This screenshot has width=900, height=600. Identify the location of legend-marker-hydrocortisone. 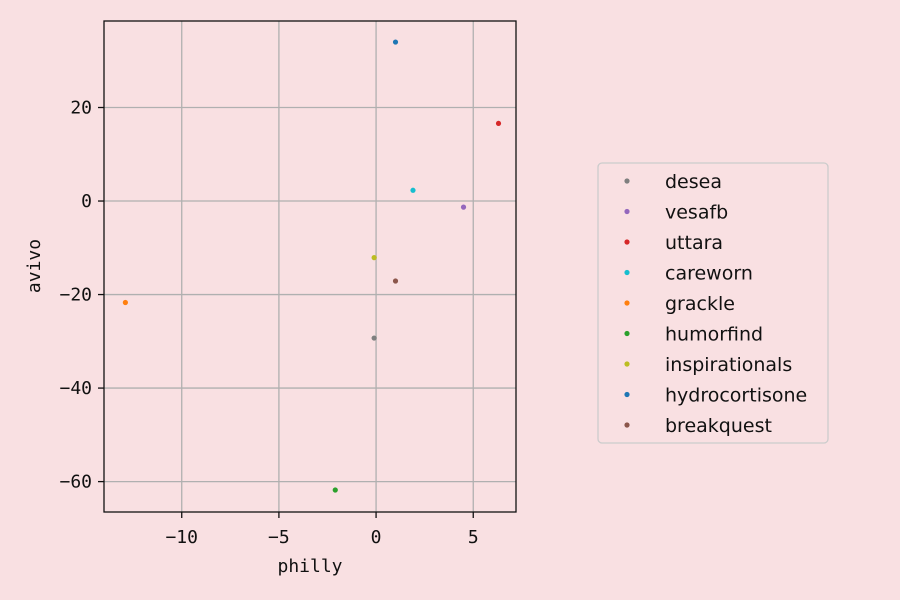
(627, 394).